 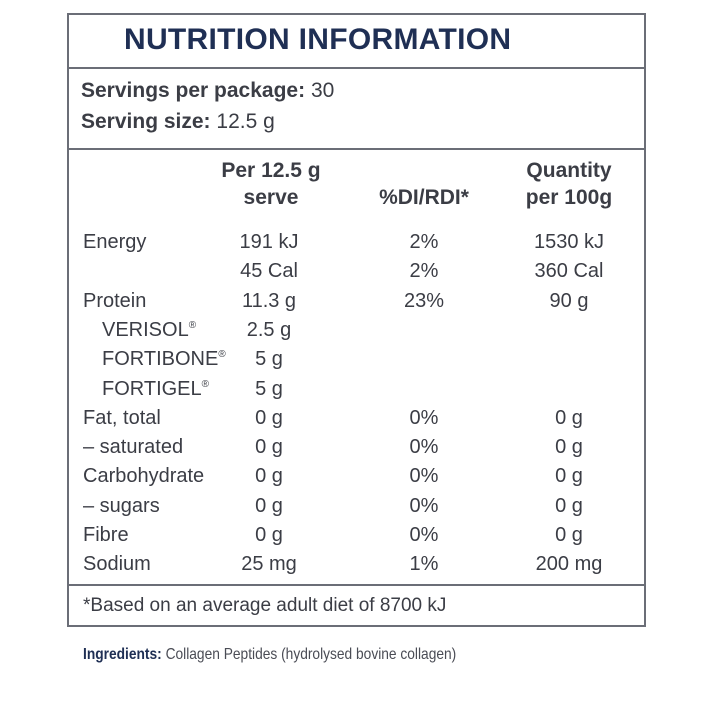 I want to click on servings-per-package: Servings per package: 30, so click(x=207, y=91).